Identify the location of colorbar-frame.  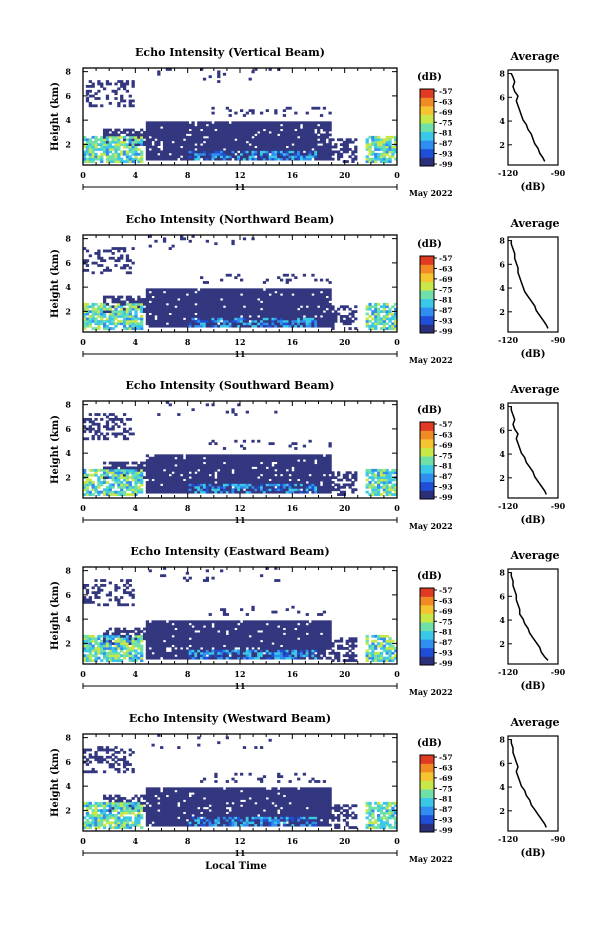
(427, 127).